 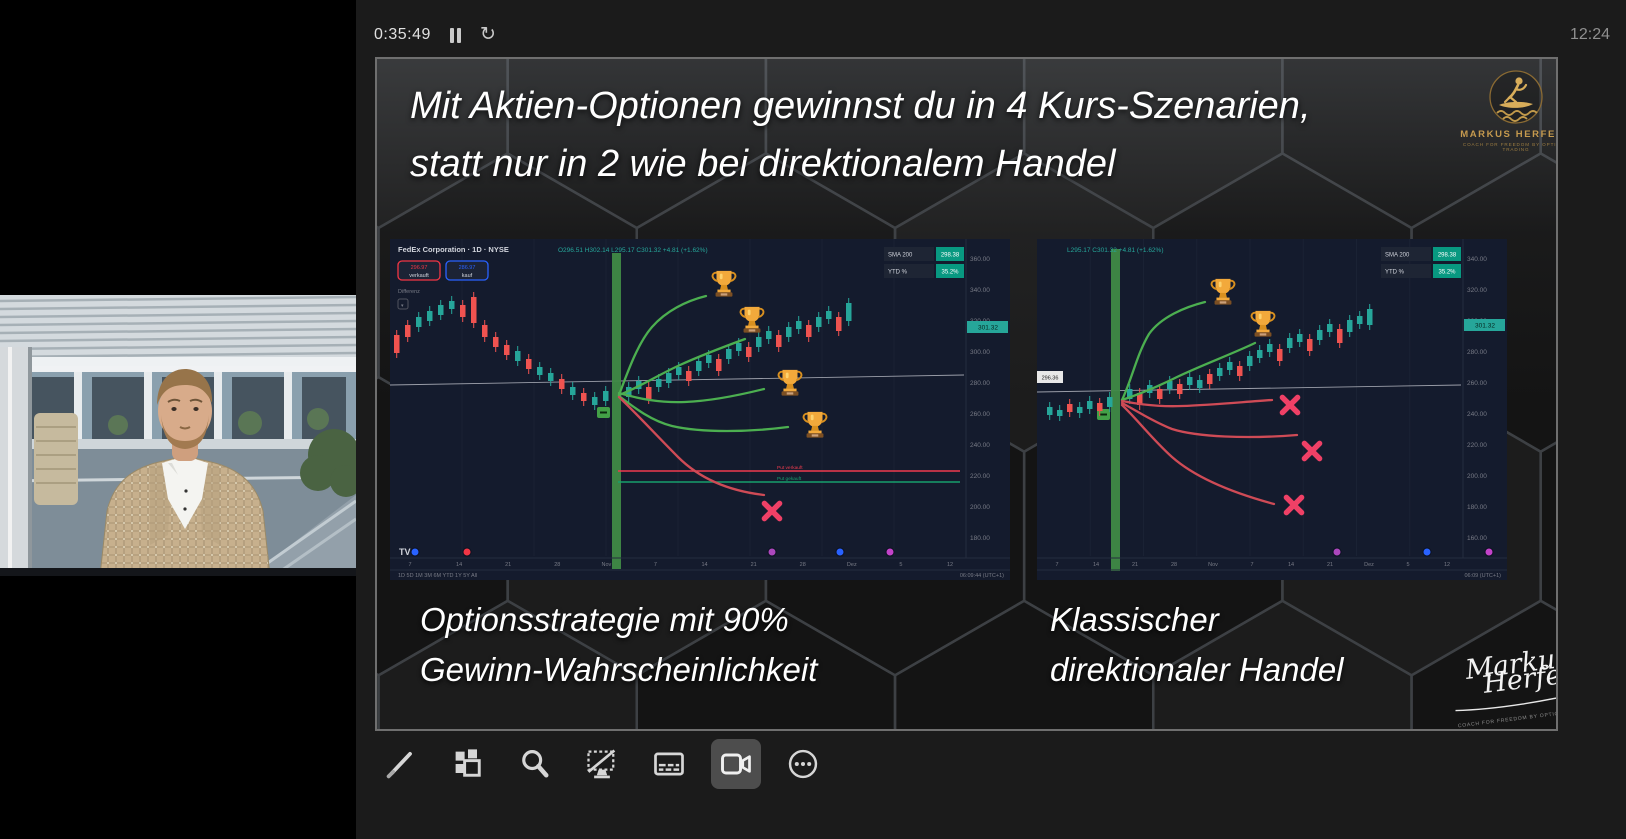 I want to click on camera-button, so click(x=736, y=764).